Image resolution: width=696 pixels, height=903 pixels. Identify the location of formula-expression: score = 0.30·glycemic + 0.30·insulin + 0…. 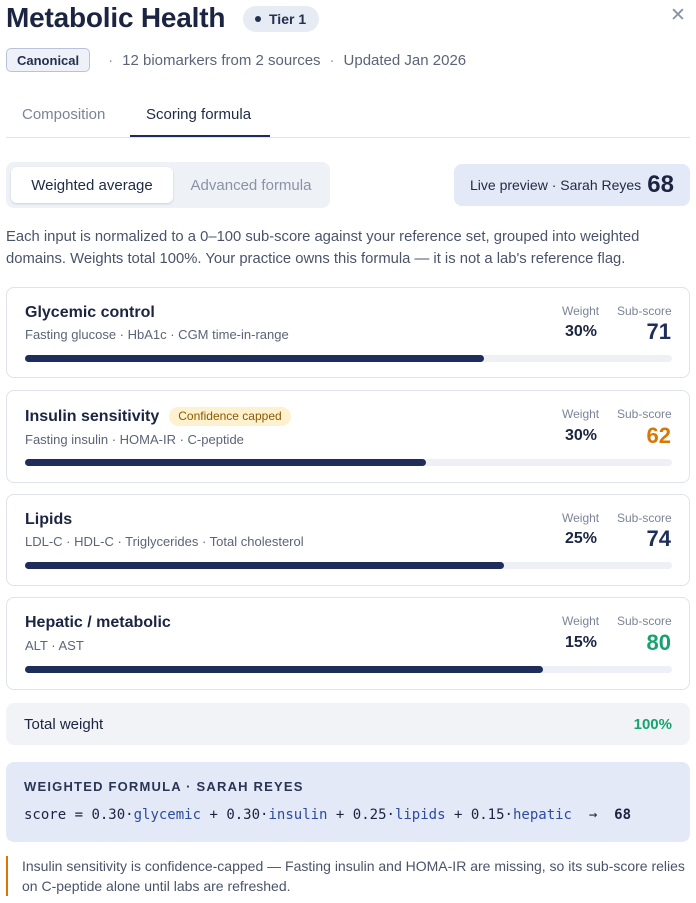
(327, 815).